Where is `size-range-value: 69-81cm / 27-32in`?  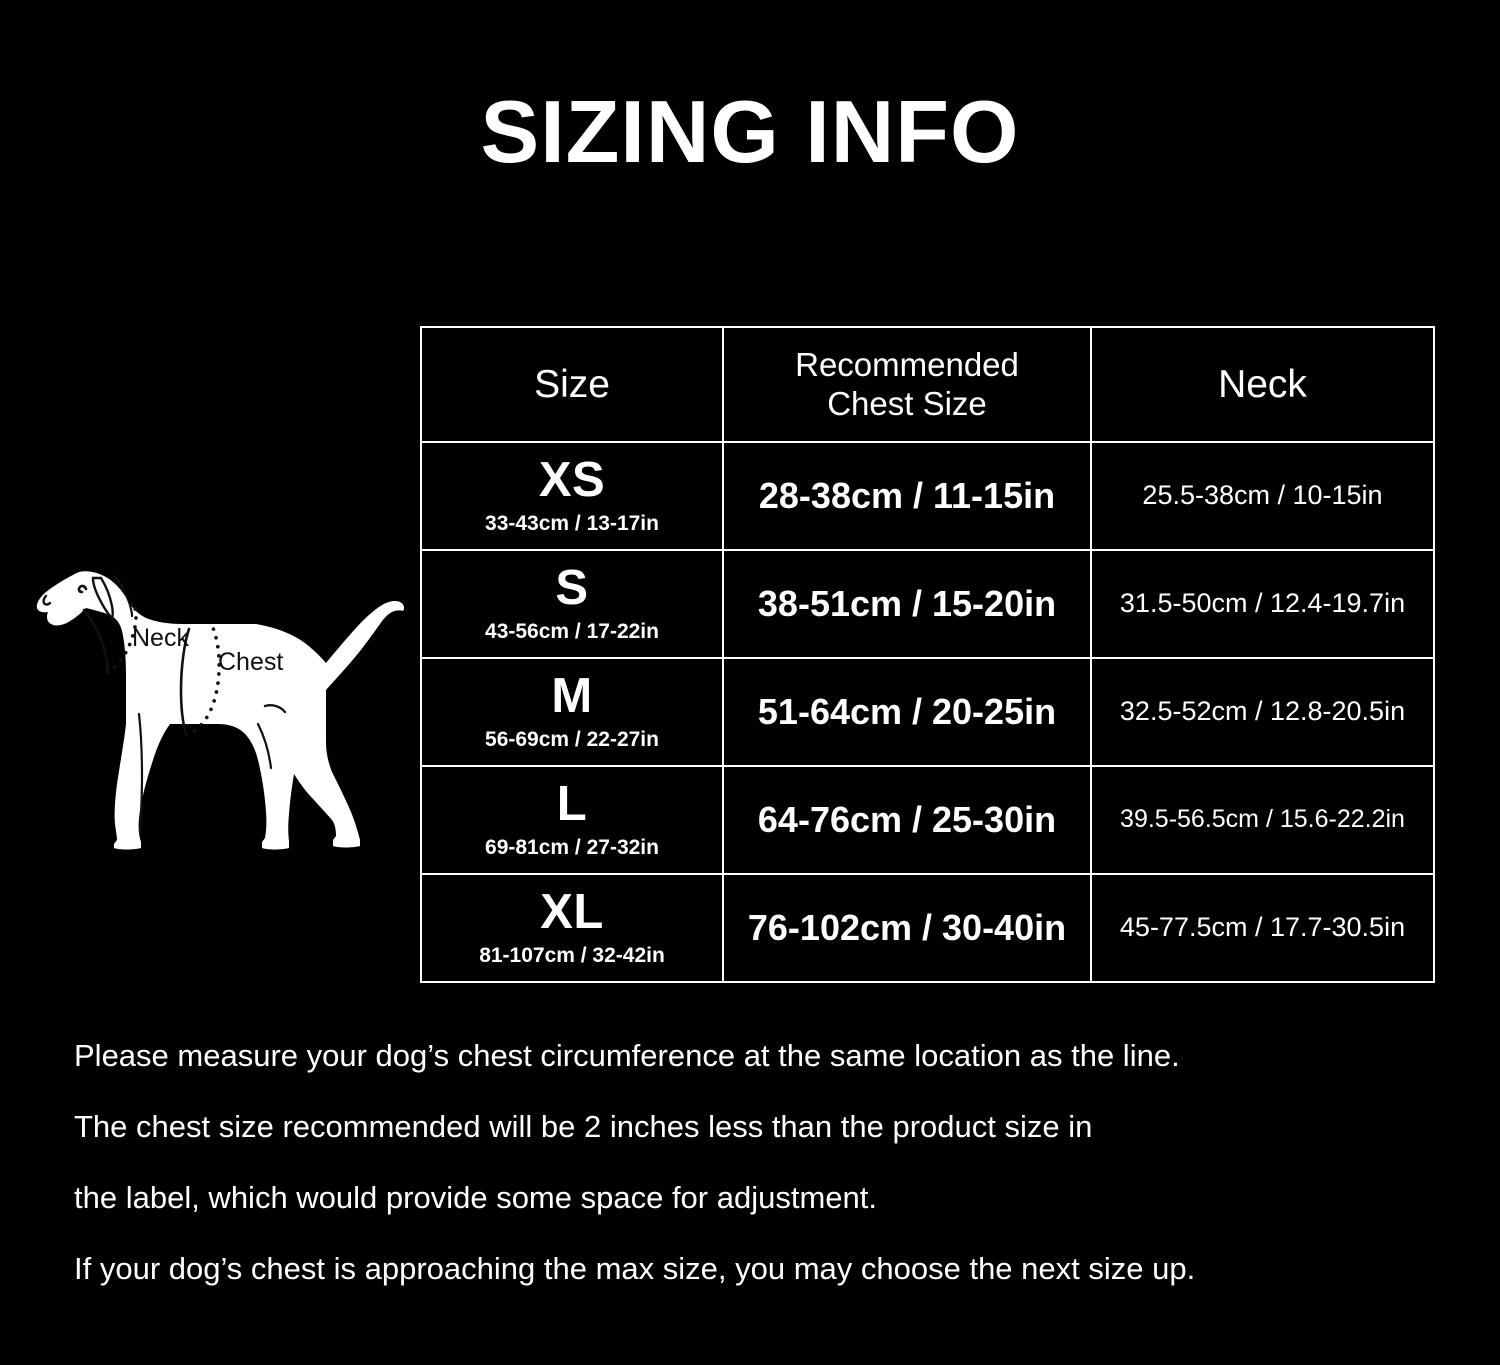
size-range-value: 69-81cm / 27-32in is located at coordinates (572, 847).